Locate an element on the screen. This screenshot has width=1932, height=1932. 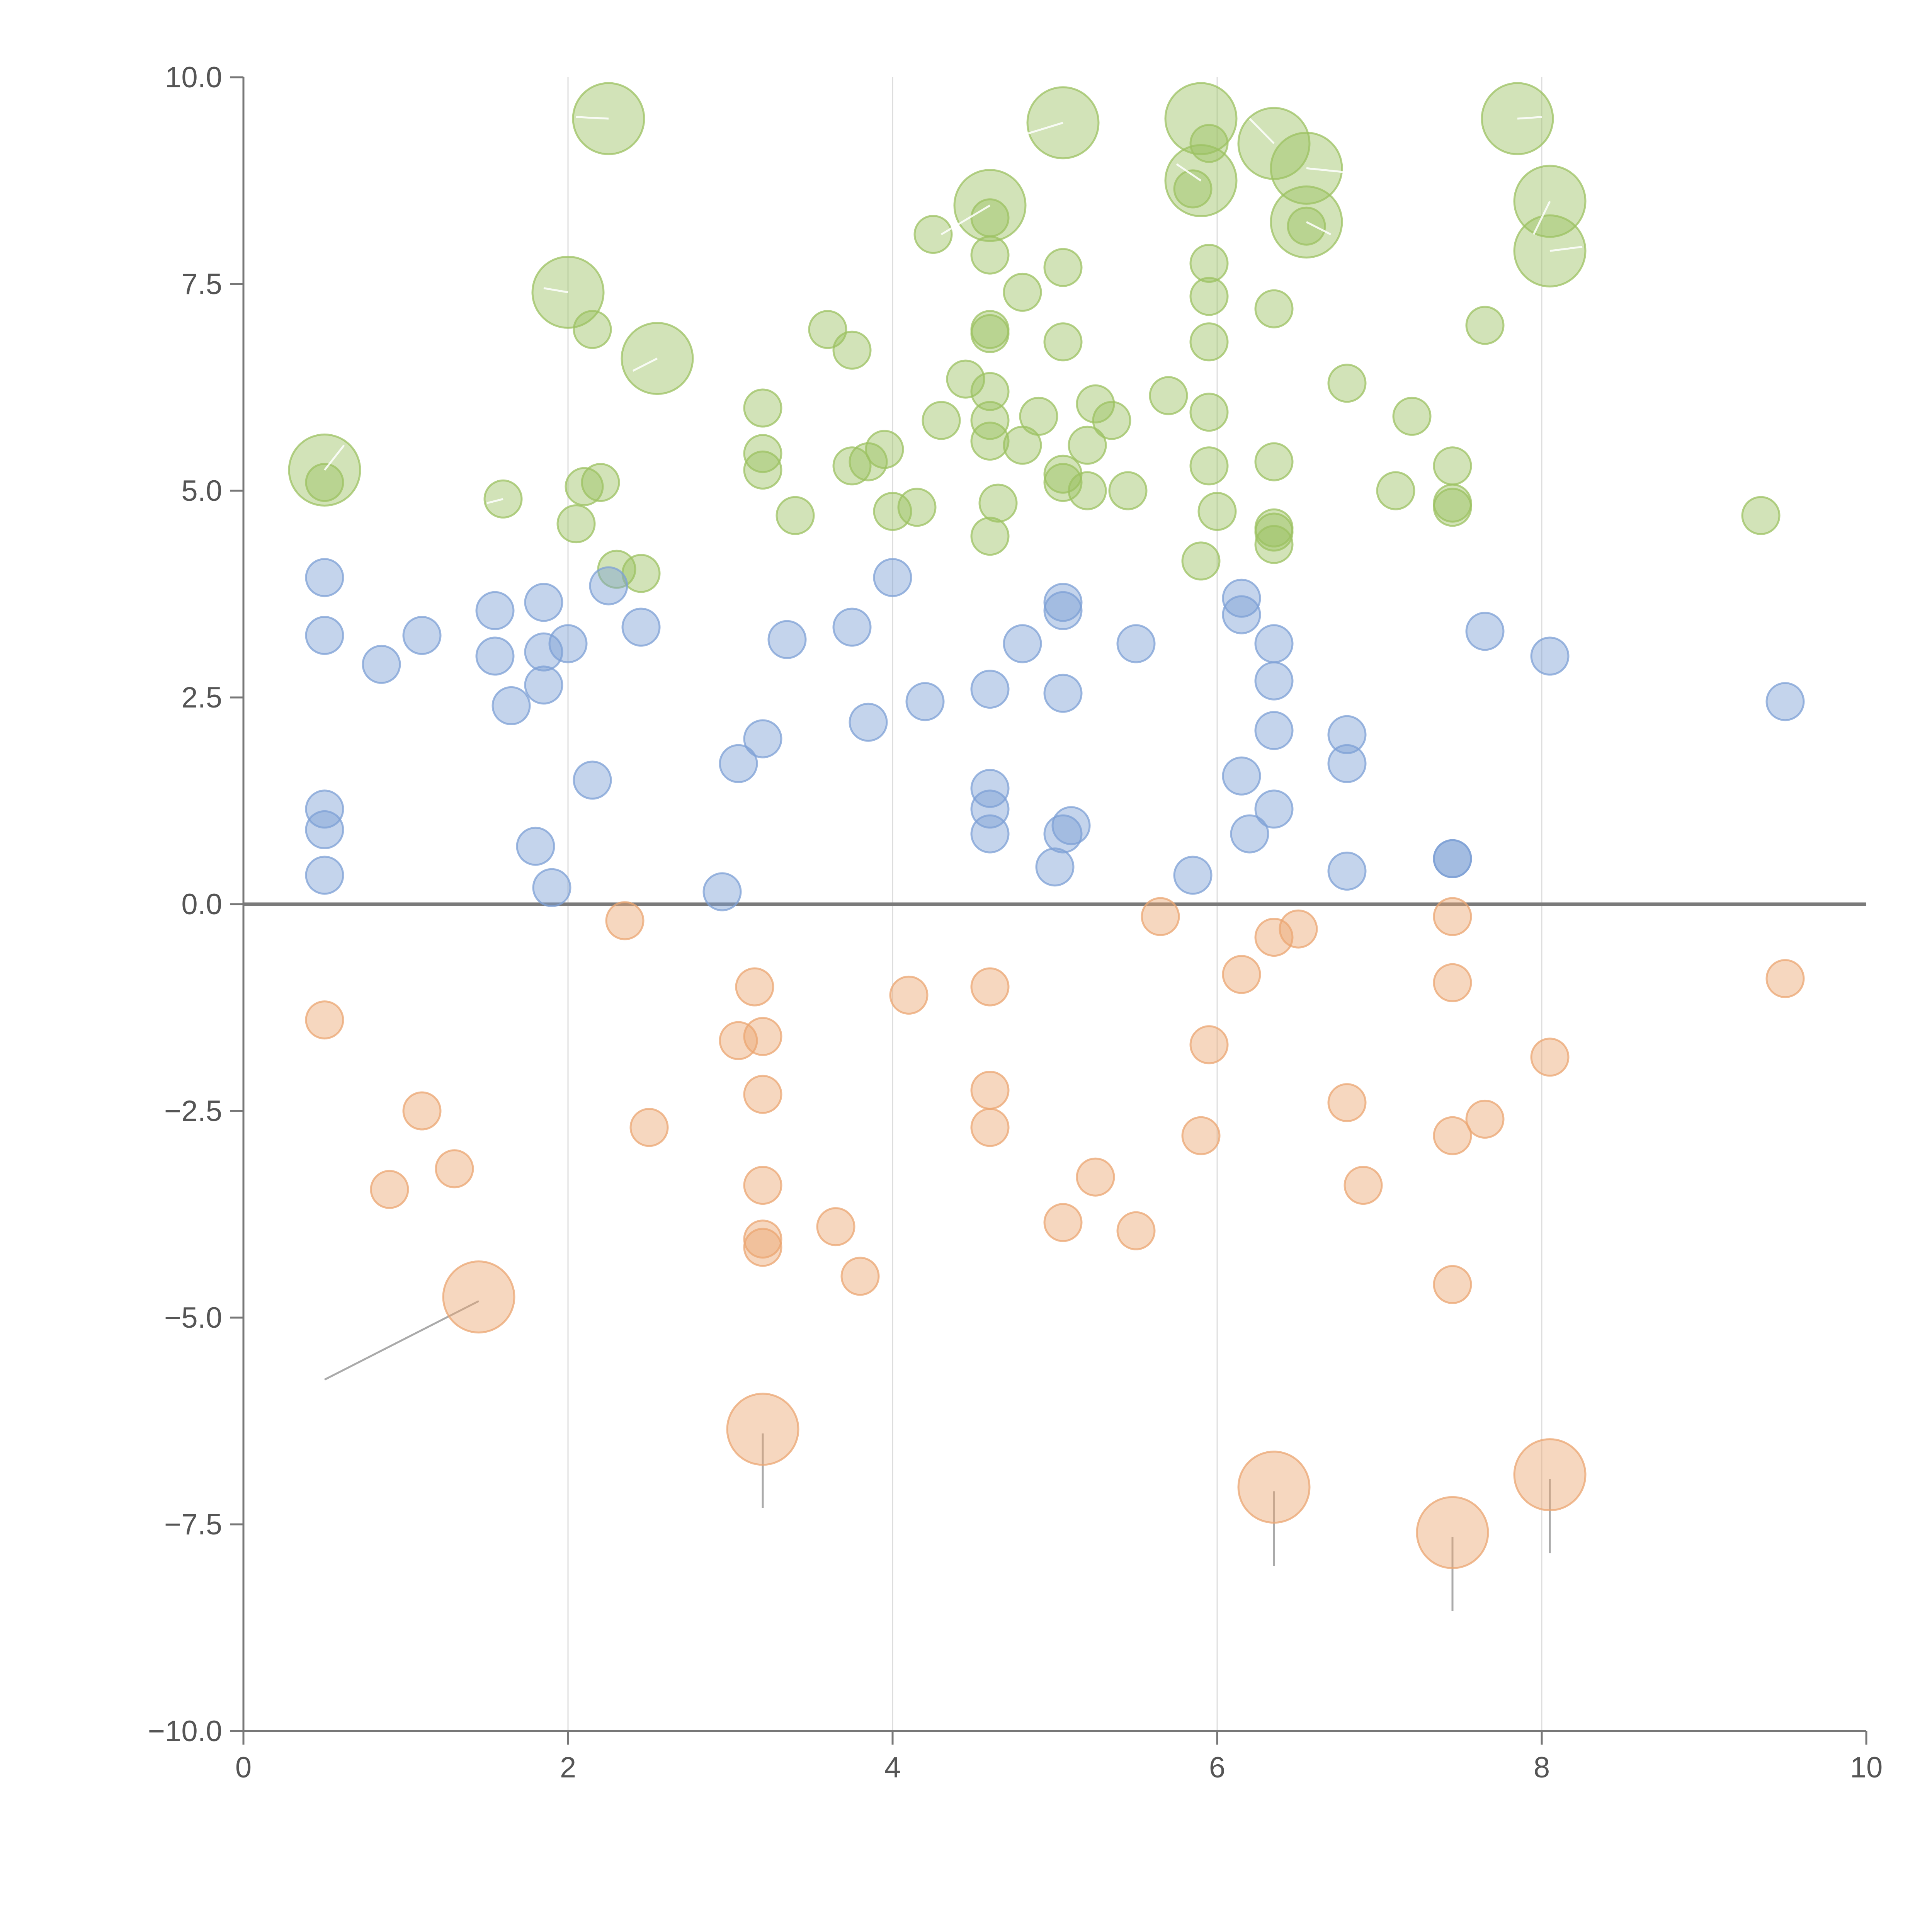
y-tick-label: 0.0 is located at coordinates (202, 905).